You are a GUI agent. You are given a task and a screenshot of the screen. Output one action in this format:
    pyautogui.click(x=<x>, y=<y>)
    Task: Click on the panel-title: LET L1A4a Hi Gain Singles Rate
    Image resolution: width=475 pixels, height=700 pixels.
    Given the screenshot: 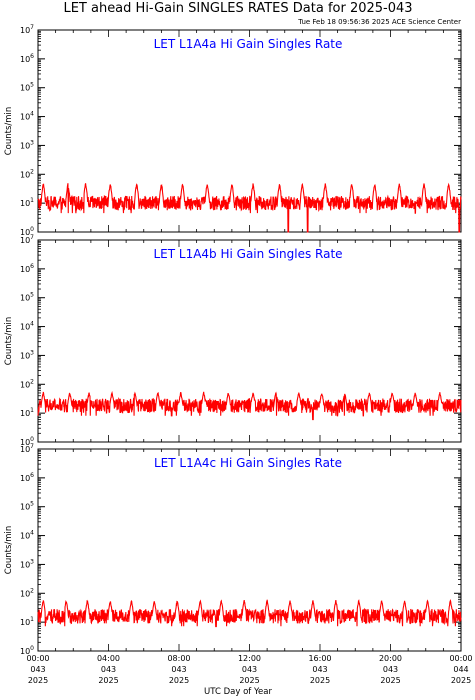 What is the action you would take?
    pyautogui.click(x=248, y=44)
    